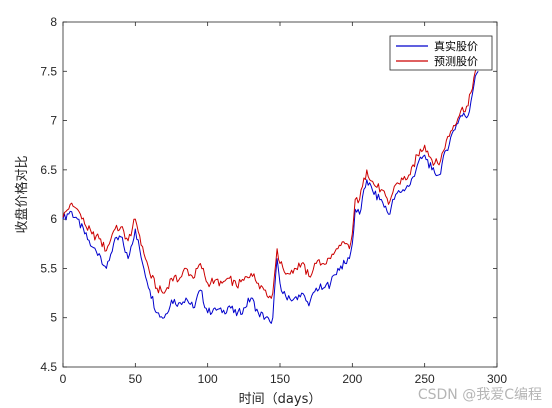 The width and height of the screenshot is (552, 408). What do you see at coordinates (425, 379) in the screenshot?
I see `x-tick-label: 250` at bounding box center [425, 379].